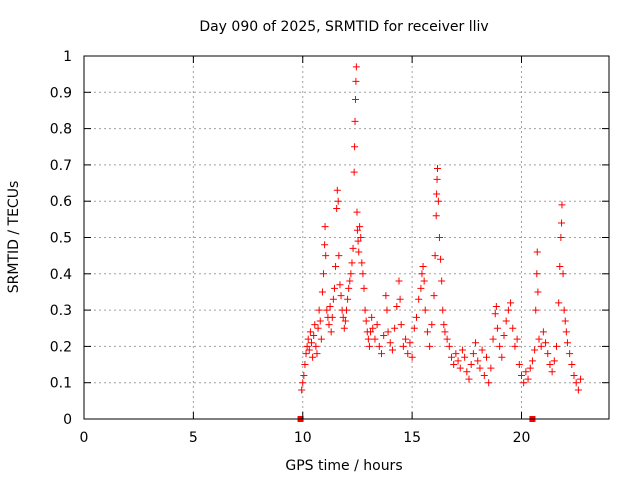  What do you see at coordinates (343, 466) in the screenshot?
I see `x-axis-label: GPS time / hours` at bounding box center [343, 466].